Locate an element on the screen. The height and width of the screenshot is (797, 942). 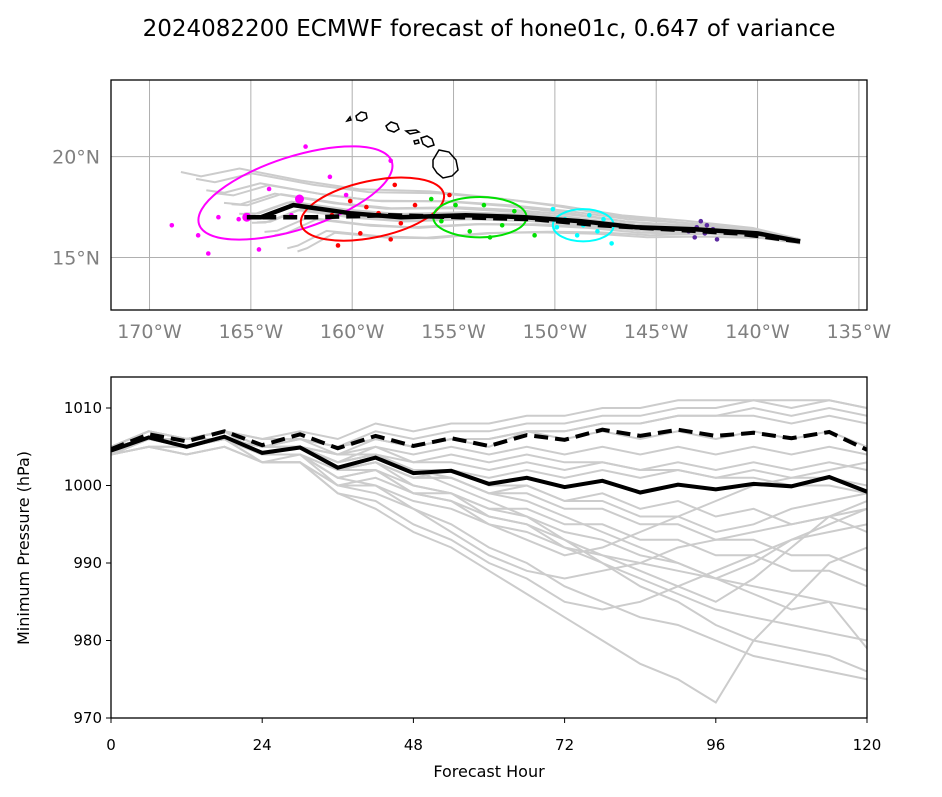
map-lon-tick-label: 165°W is located at coordinates (251, 332).